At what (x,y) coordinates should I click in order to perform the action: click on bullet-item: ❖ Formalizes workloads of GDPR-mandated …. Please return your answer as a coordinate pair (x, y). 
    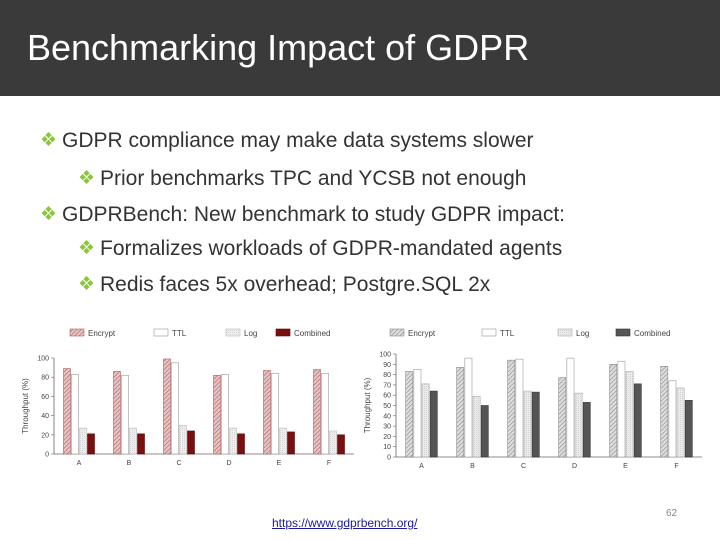
    Looking at the image, I should click on (319, 249).